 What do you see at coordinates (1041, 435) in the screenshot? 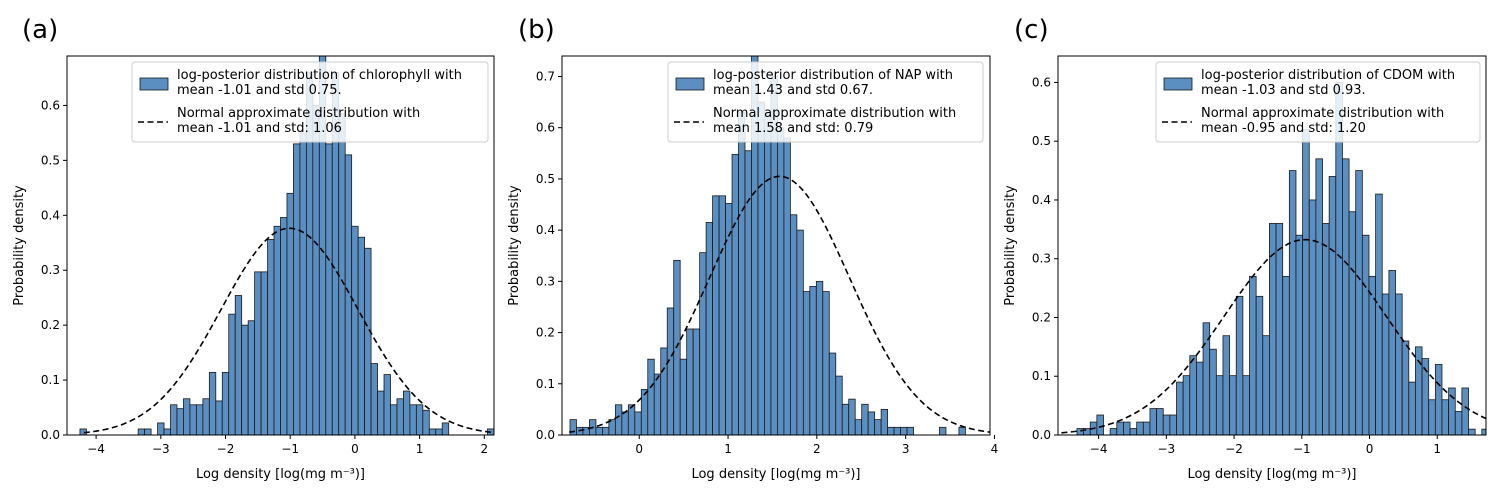
I see `y-tick-label: 0.0` at bounding box center [1041, 435].